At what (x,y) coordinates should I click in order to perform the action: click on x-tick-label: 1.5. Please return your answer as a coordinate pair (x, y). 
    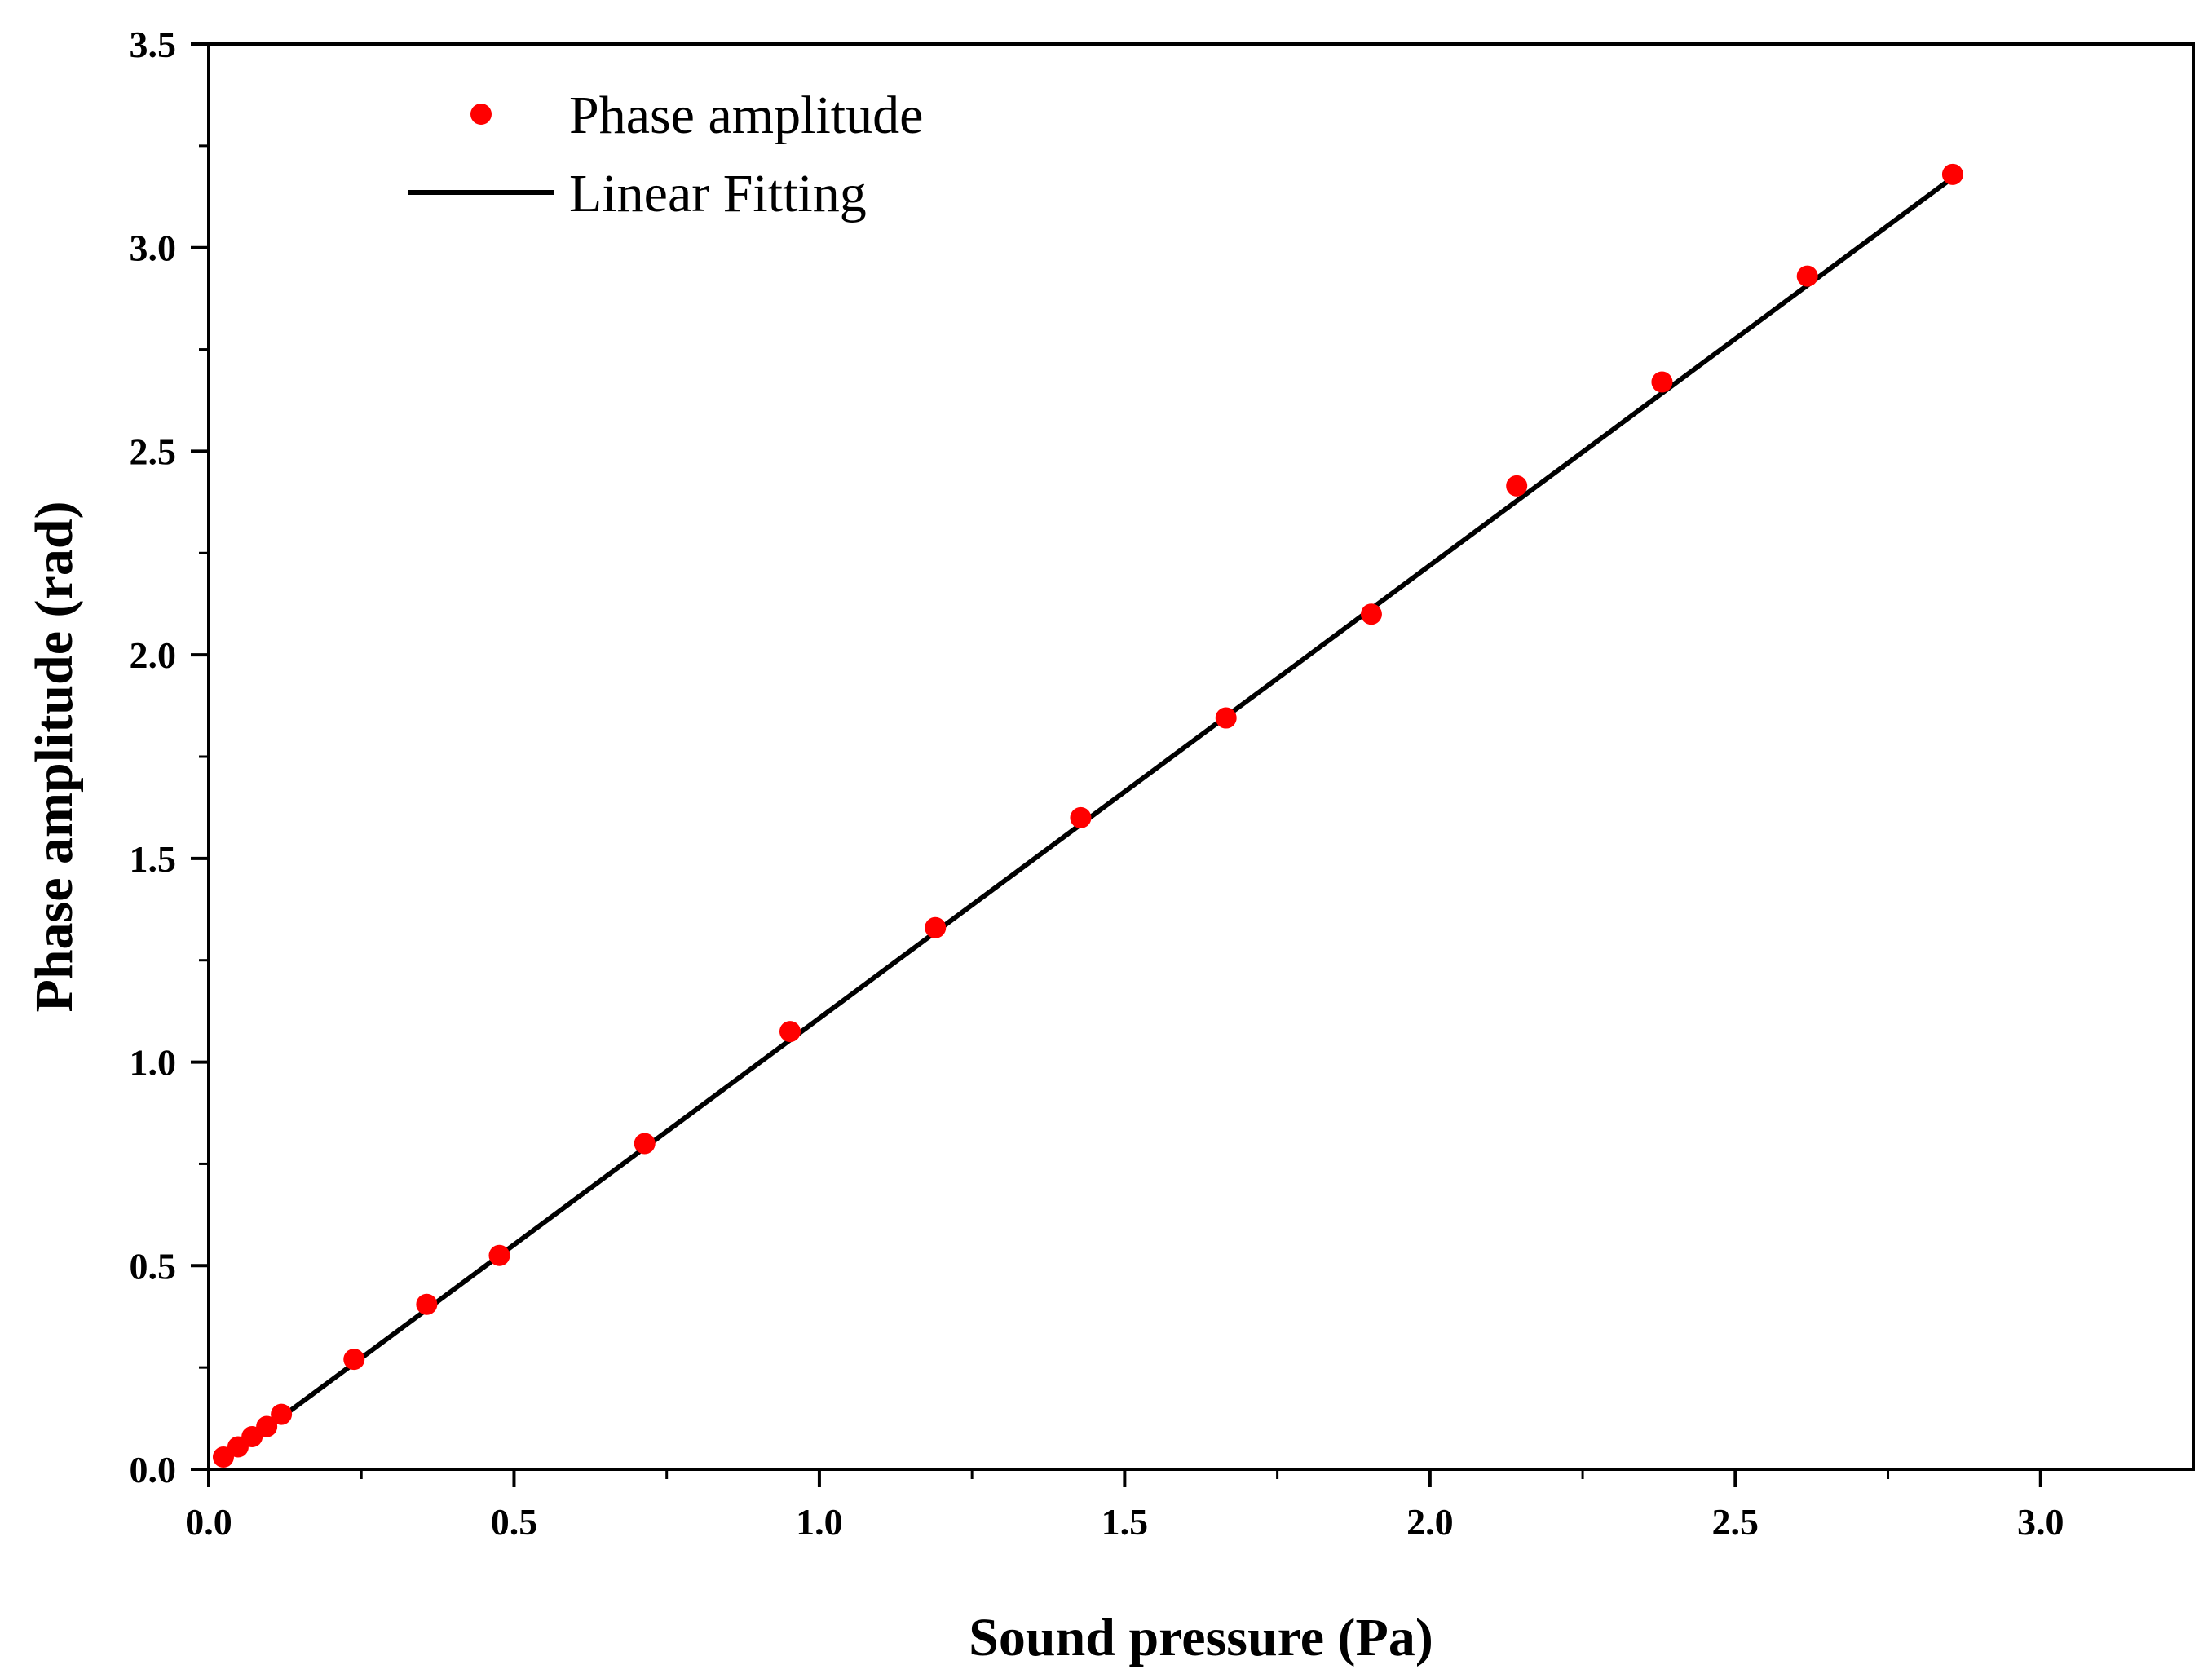
    Looking at the image, I should click on (1125, 1522).